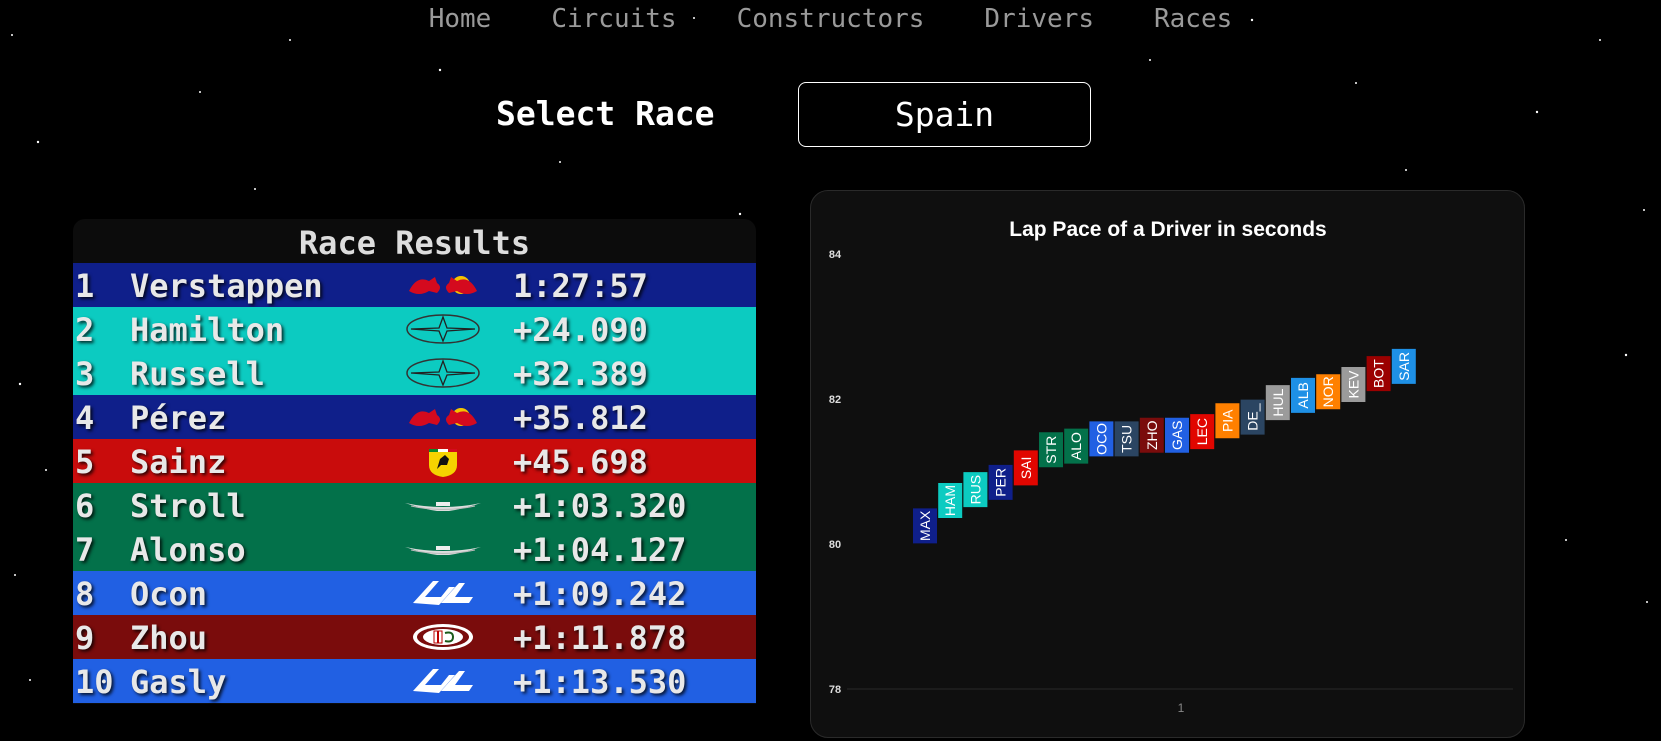 The image size is (1661, 741). What do you see at coordinates (414, 243) in the screenshot?
I see `race-results-title: Race Results` at bounding box center [414, 243].